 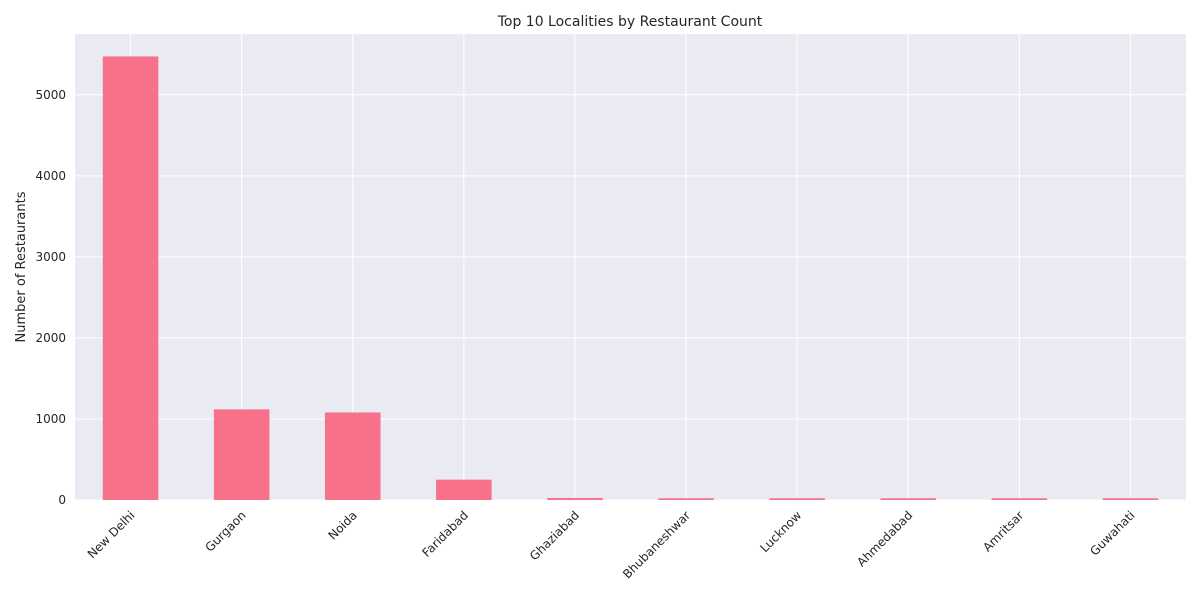 I want to click on x-tick-label: Guwahati, so click(x=1112, y=533).